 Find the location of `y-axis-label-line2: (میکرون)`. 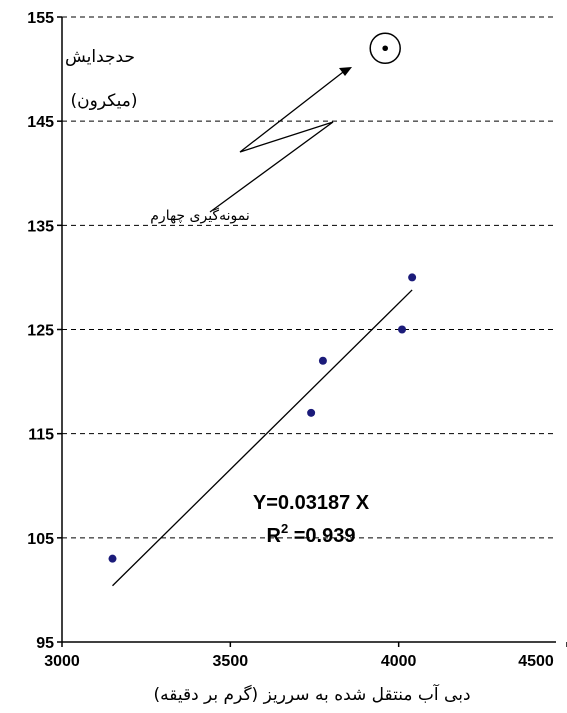

y-axis-label-line2: (میکرون) is located at coordinates (104, 101).